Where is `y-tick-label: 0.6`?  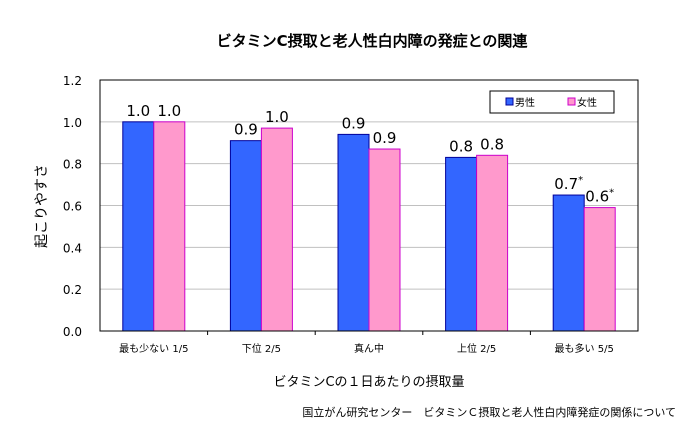 y-tick-label: 0.6 is located at coordinates (72, 207).